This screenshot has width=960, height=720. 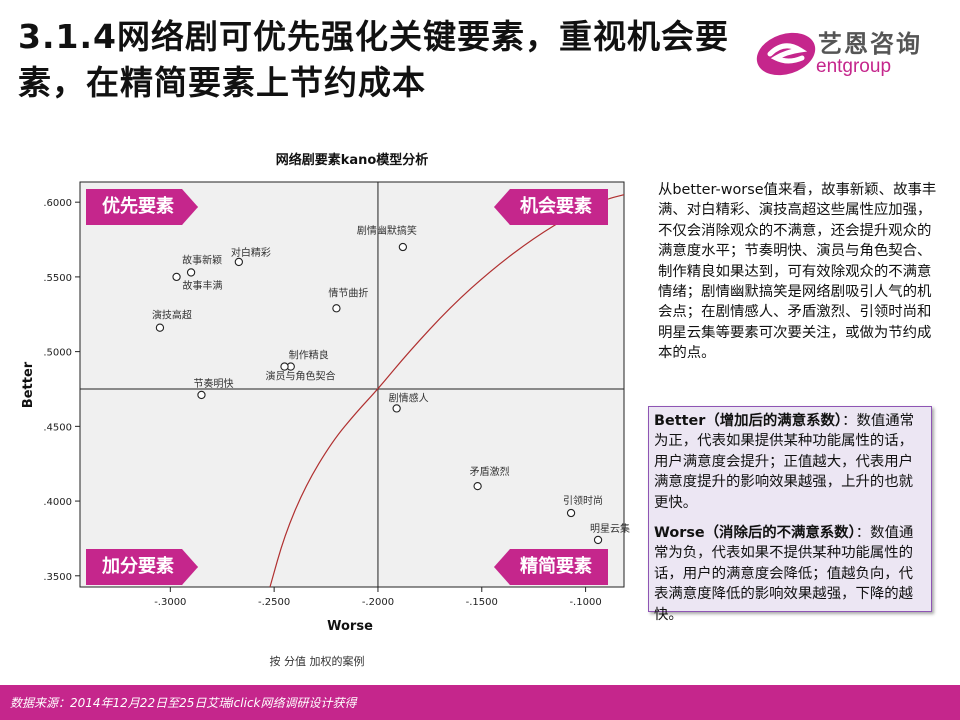 What do you see at coordinates (378, 602) in the screenshot?
I see `x-tick-label: -.2000` at bounding box center [378, 602].